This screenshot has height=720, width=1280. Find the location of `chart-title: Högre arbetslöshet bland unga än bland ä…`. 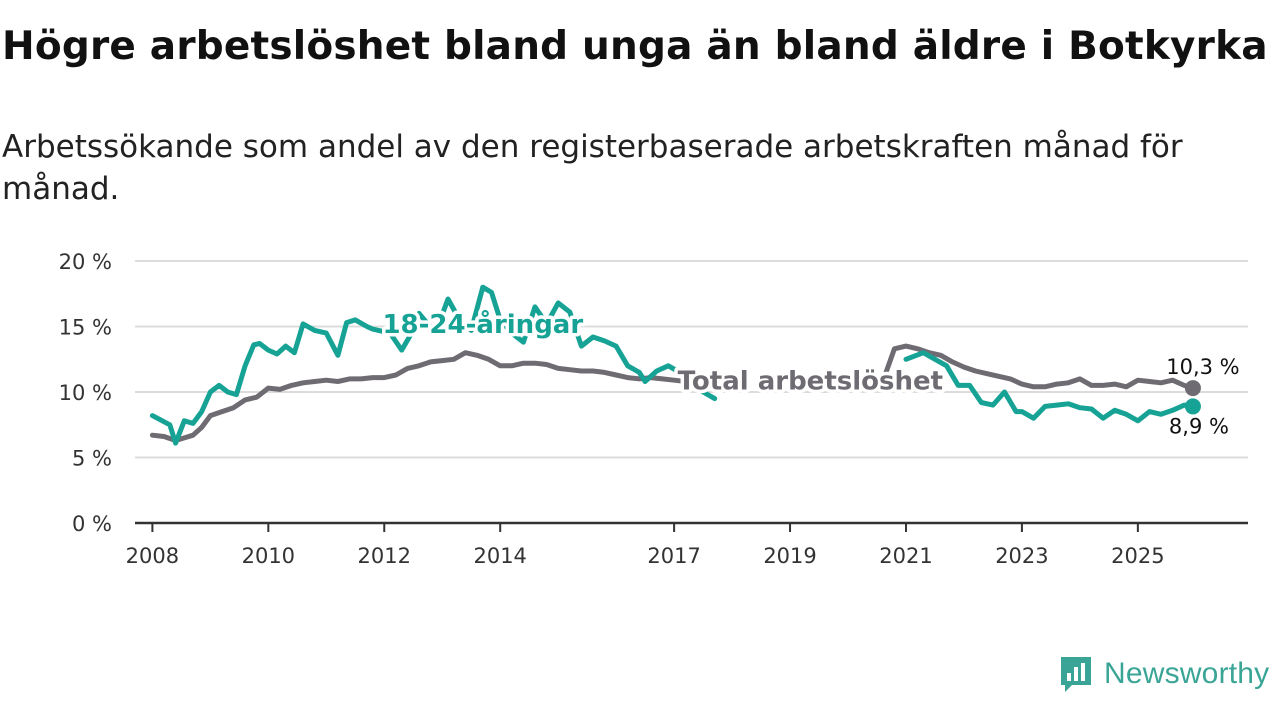

chart-title: Högre arbetslöshet bland unga än bland ä… is located at coordinates (635, 46).